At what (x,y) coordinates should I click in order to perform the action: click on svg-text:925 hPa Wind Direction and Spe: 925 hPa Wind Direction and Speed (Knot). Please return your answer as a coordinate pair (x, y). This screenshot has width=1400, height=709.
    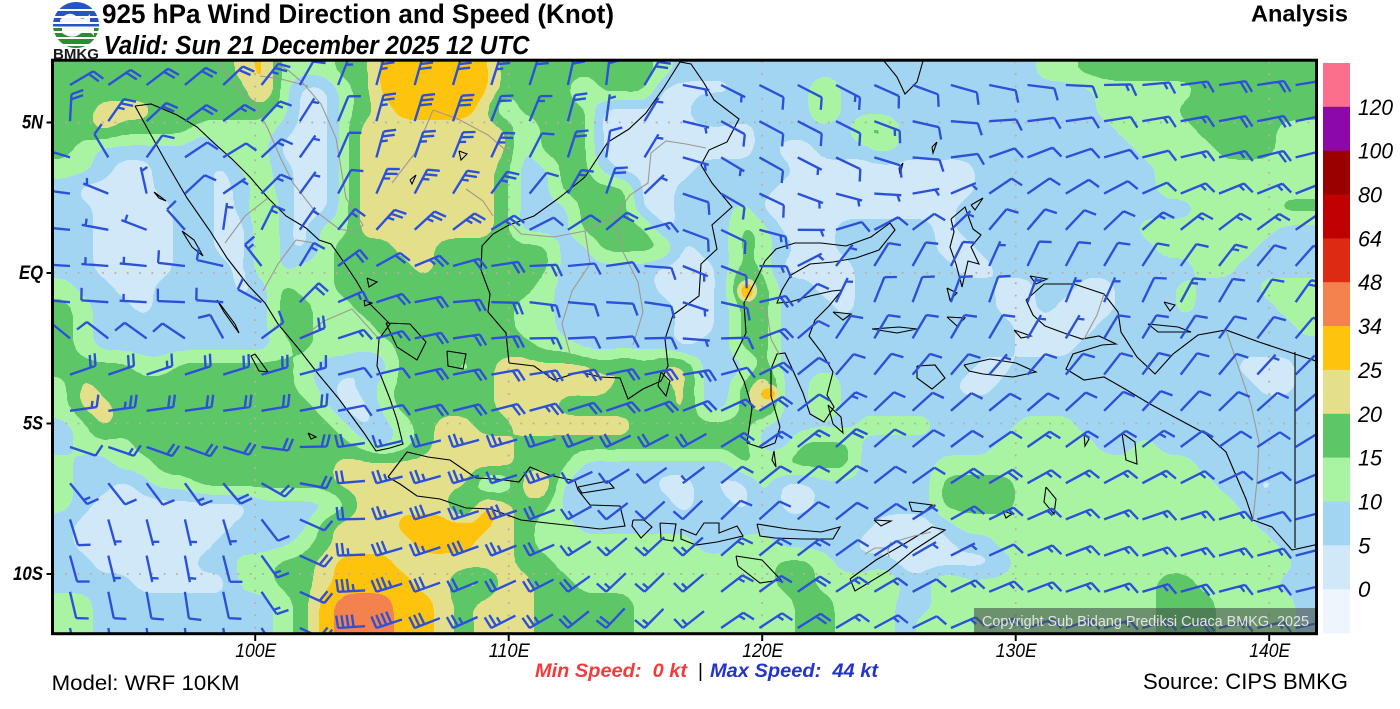
    Looking at the image, I should click on (358, 14).